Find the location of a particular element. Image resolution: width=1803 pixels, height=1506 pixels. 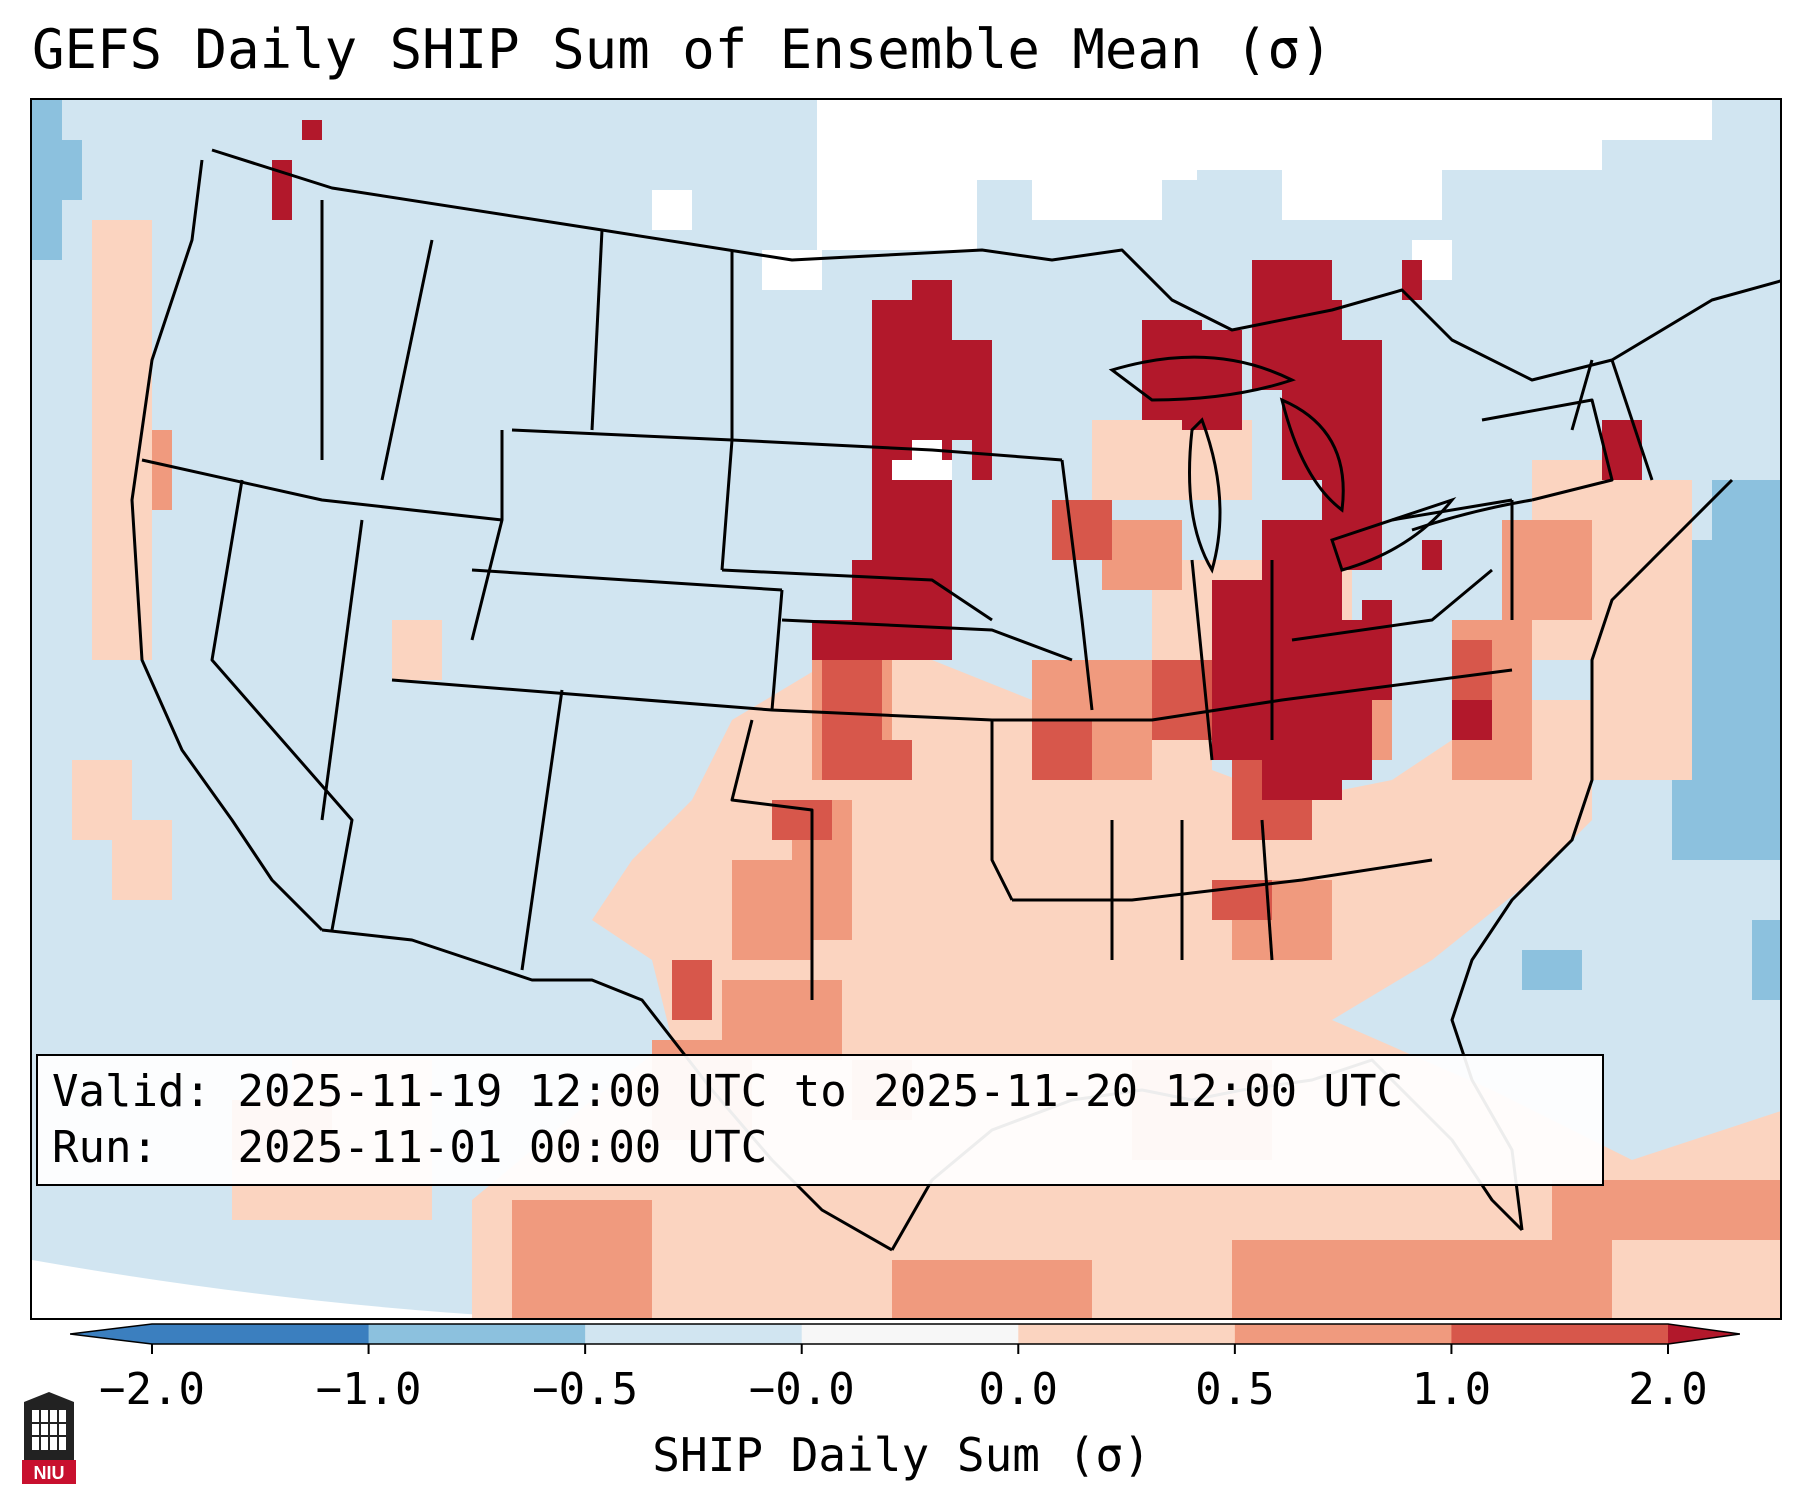

colorbar-tick-label: 1.0 is located at coordinates (1451, 1389).